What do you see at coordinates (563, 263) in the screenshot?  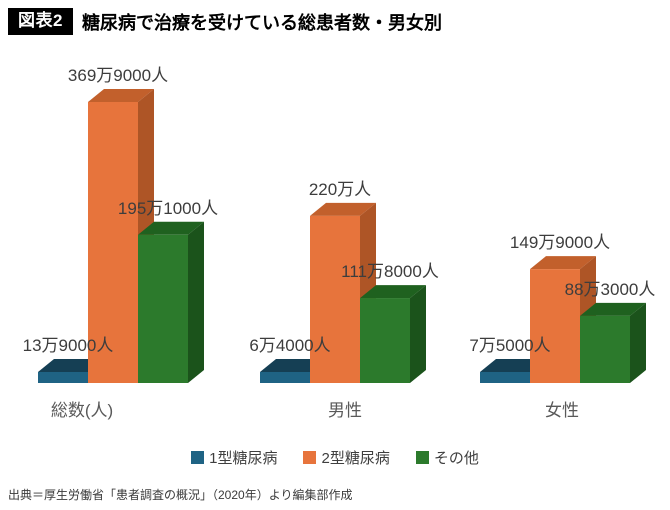 I see `bar-top-face-type2-diabetes-female` at bounding box center [563, 263].